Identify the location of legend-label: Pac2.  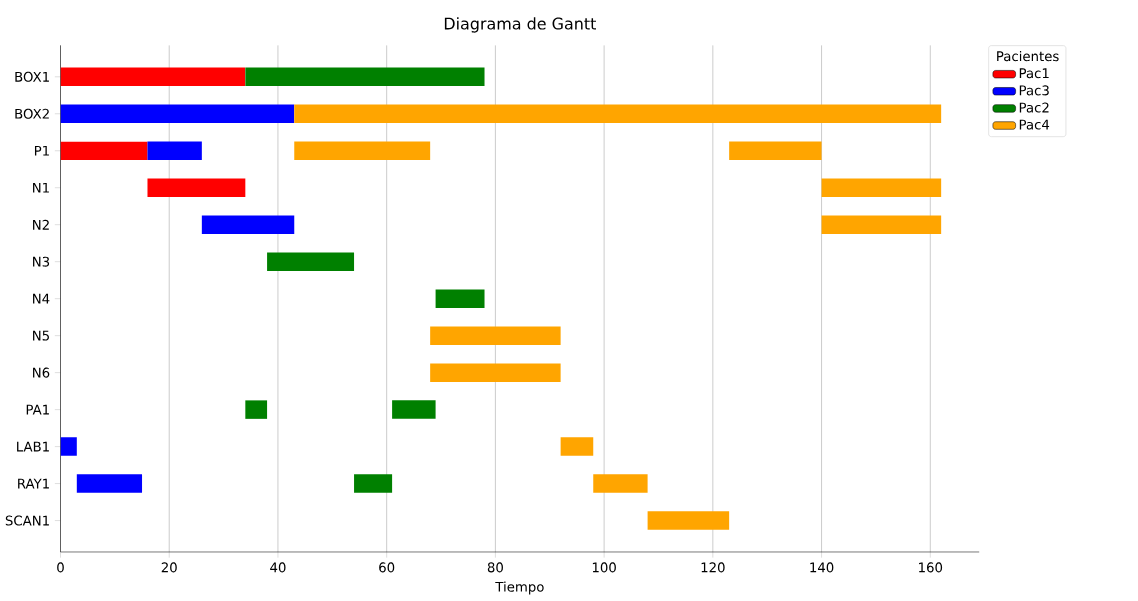
(1034, 107).